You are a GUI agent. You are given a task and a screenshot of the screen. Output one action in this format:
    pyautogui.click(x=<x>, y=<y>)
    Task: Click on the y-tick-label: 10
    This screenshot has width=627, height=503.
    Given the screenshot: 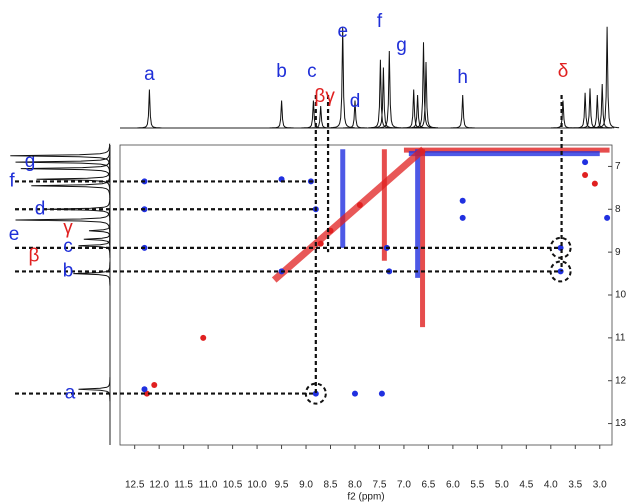 What is the action you would take?
    pyautogui.click(x=621, y=295)
    